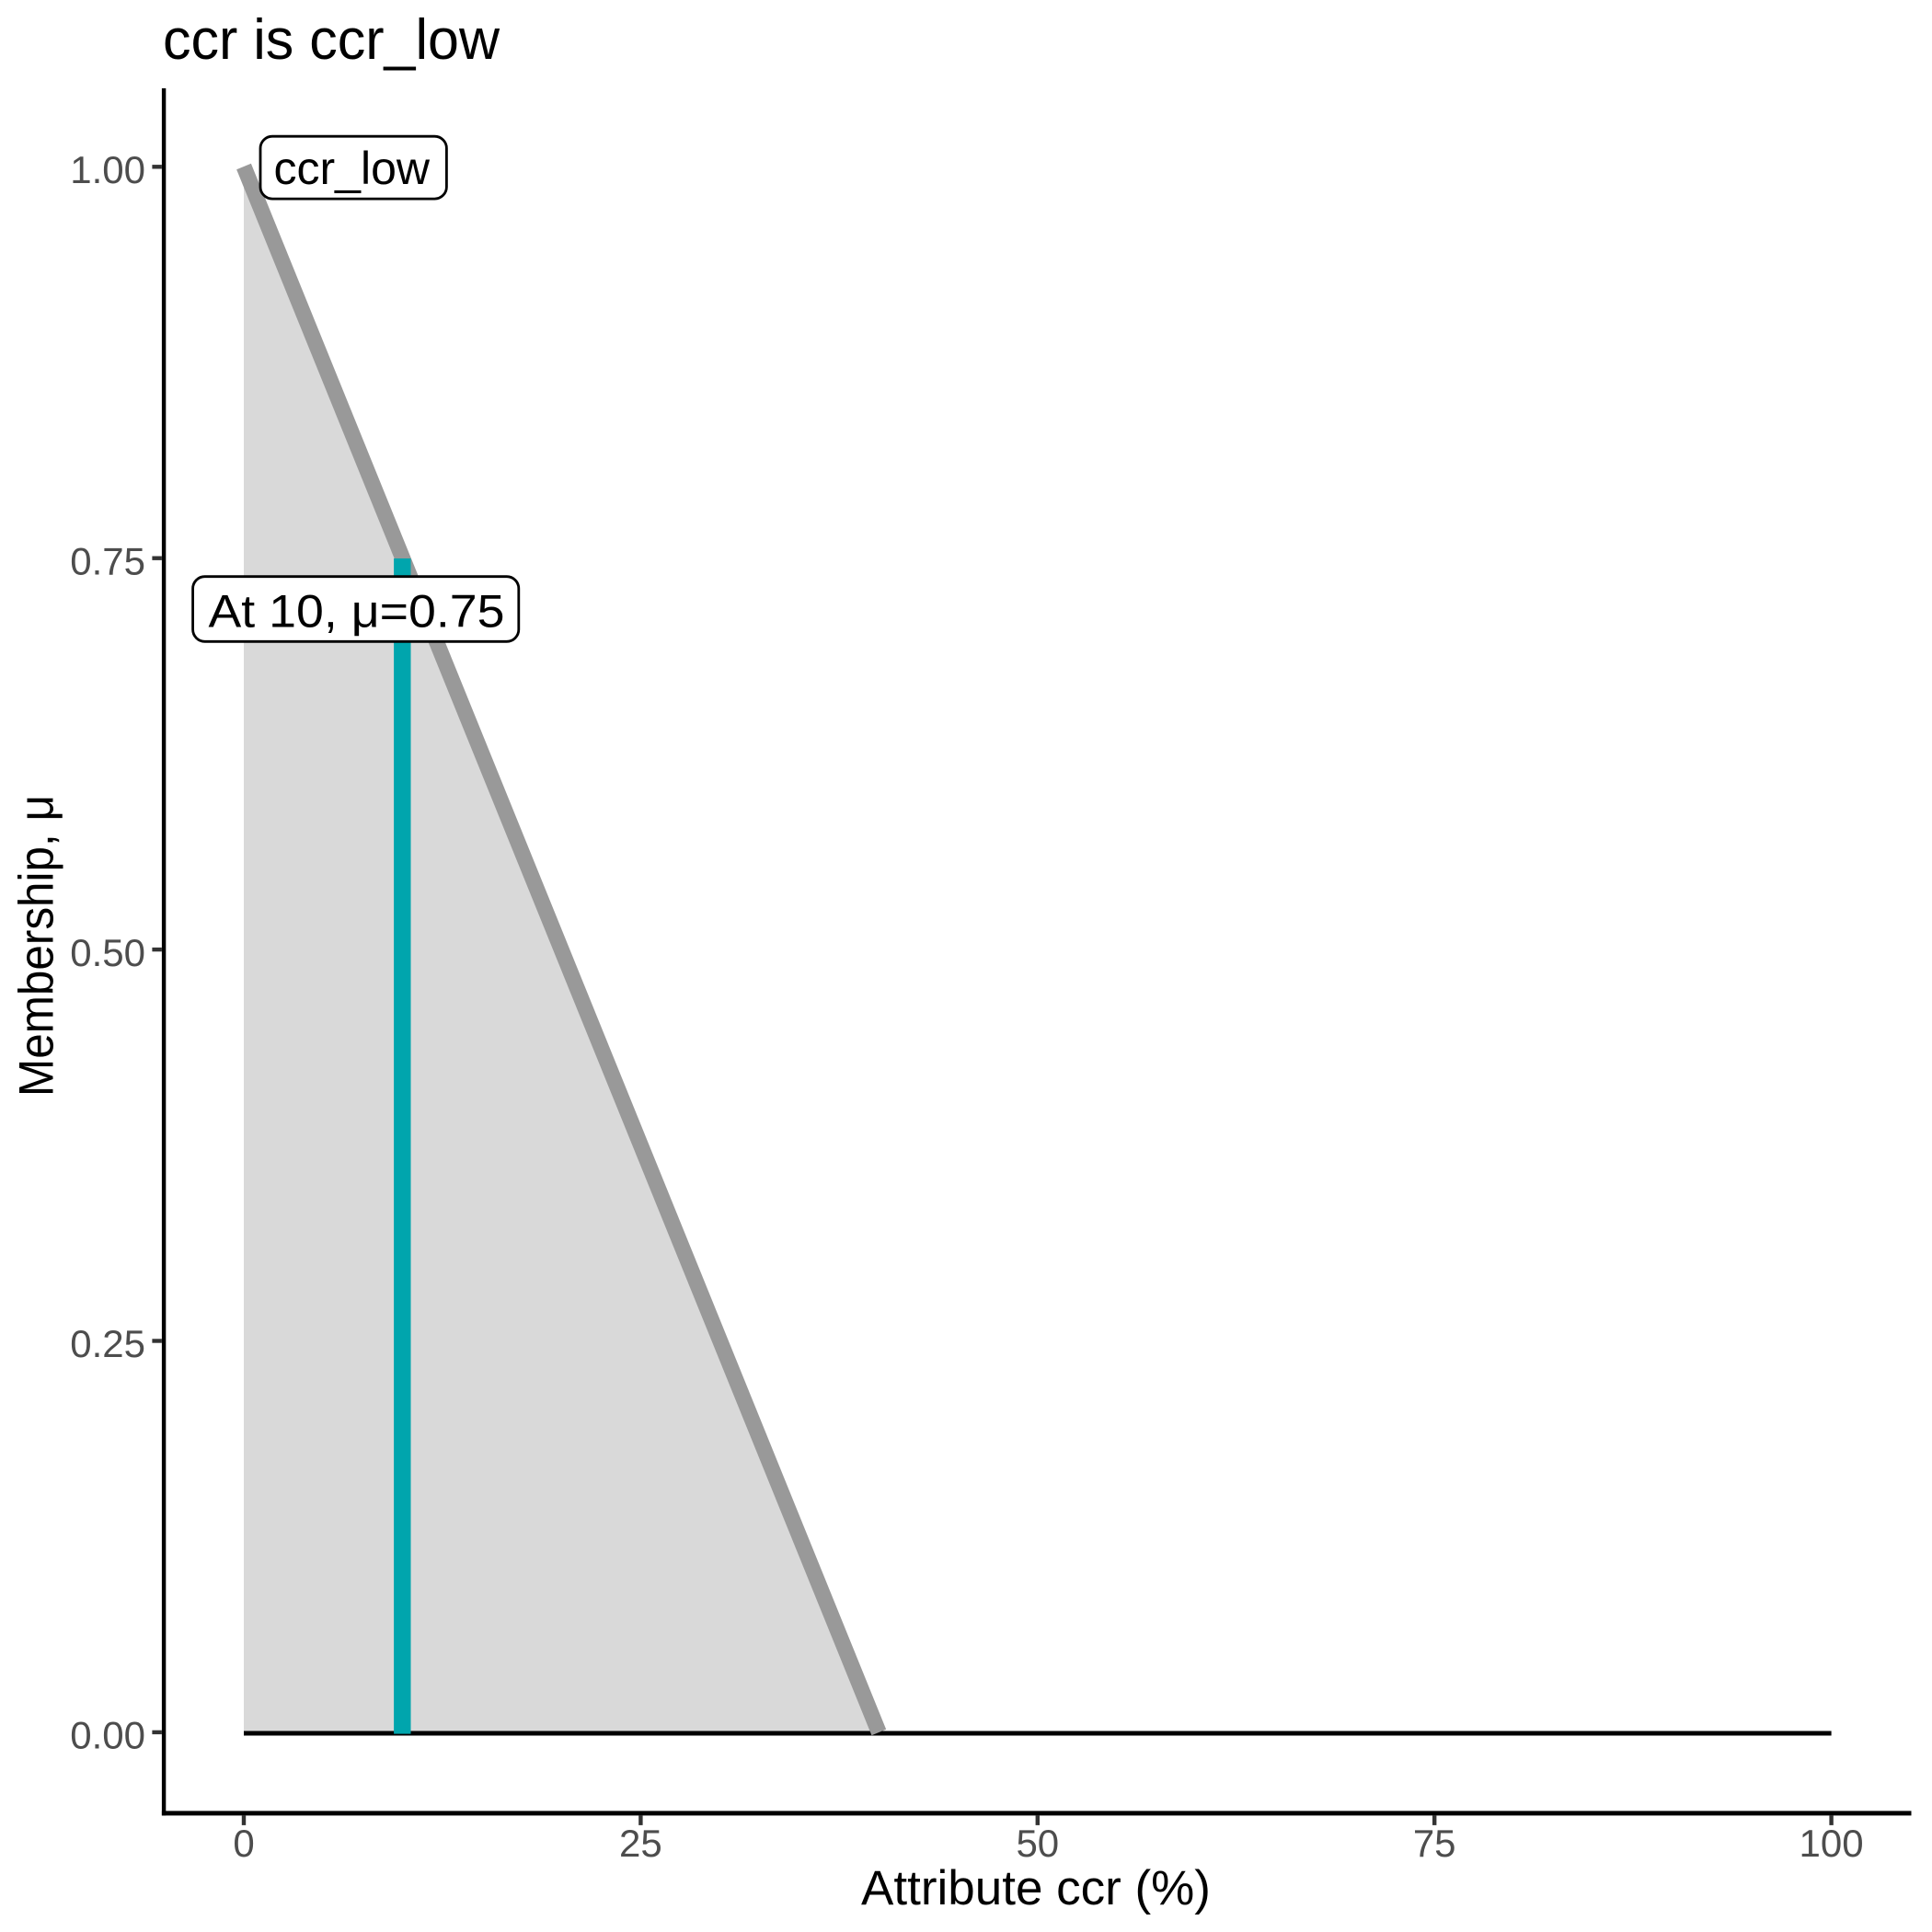  I want to click on svg-text: 0, so click(243, 1843).